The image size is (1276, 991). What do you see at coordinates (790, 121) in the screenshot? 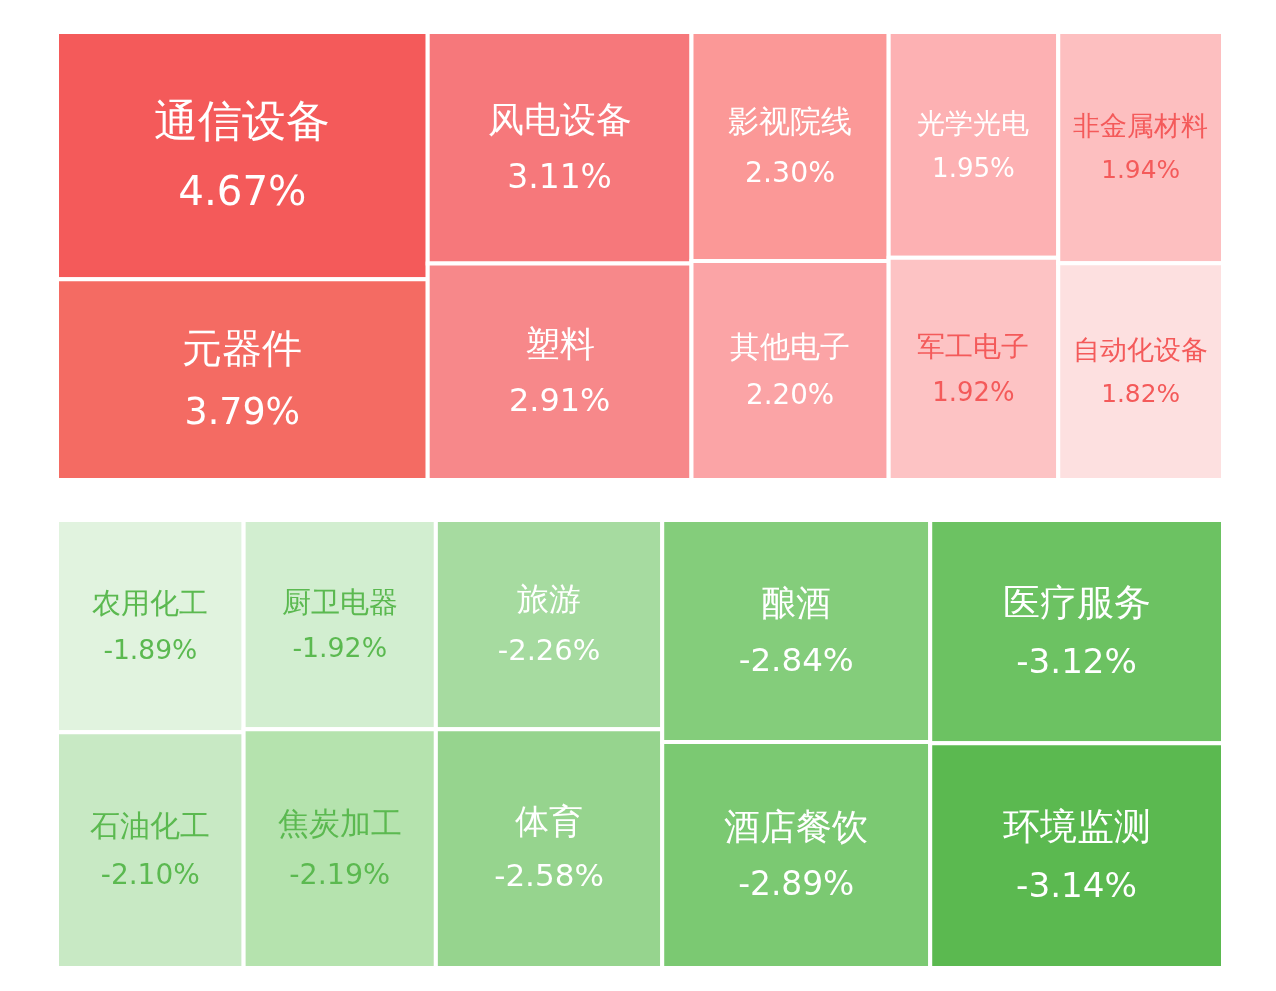
I see `category-label: 影视院线` at bounding box center [790, 121].